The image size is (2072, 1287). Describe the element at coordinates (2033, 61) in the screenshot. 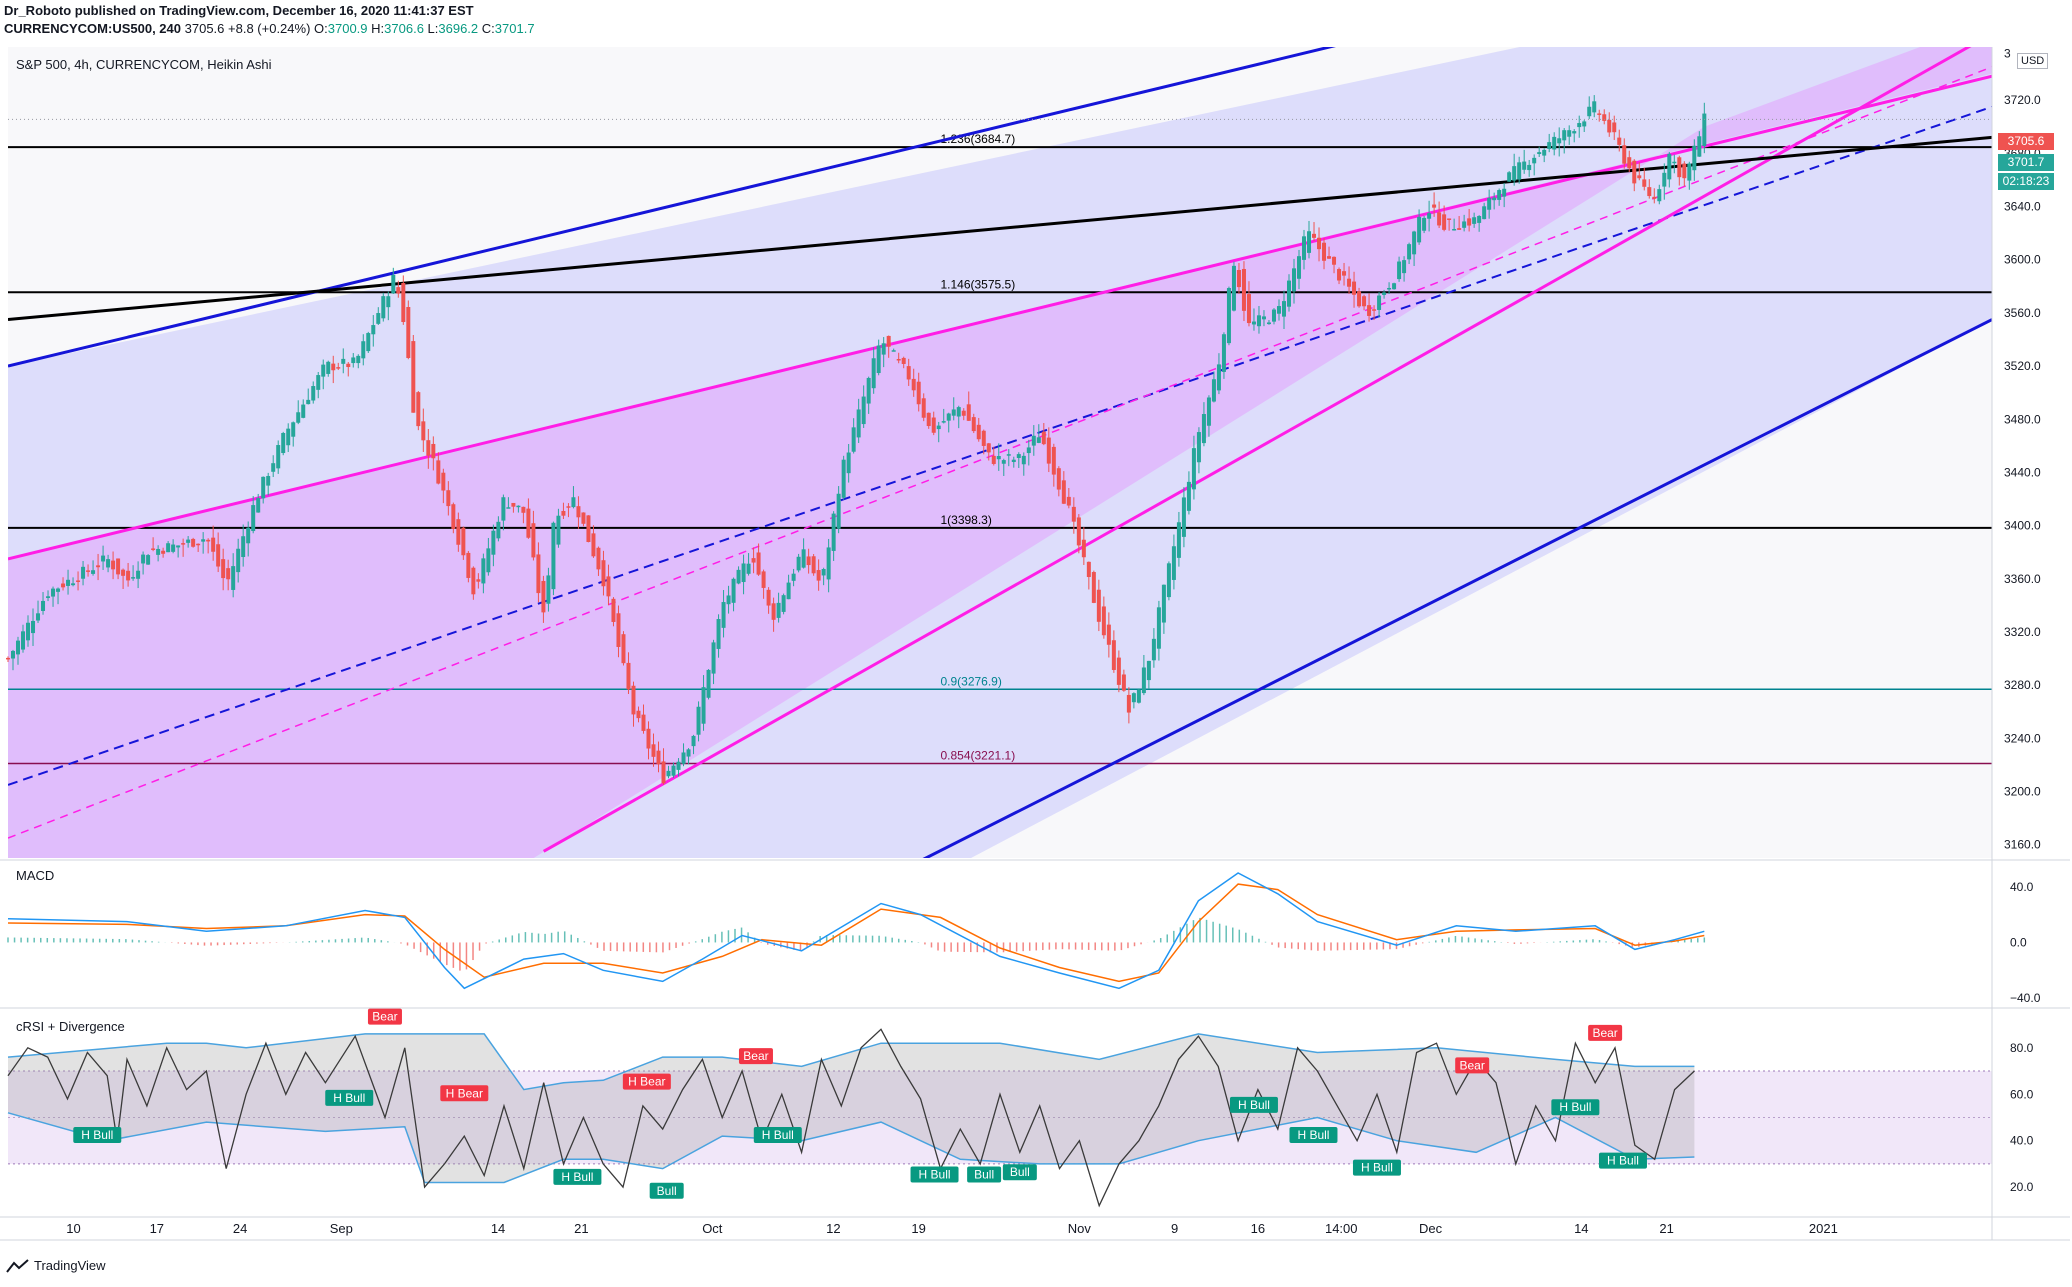

I see `currency-badge: USD` at that location.